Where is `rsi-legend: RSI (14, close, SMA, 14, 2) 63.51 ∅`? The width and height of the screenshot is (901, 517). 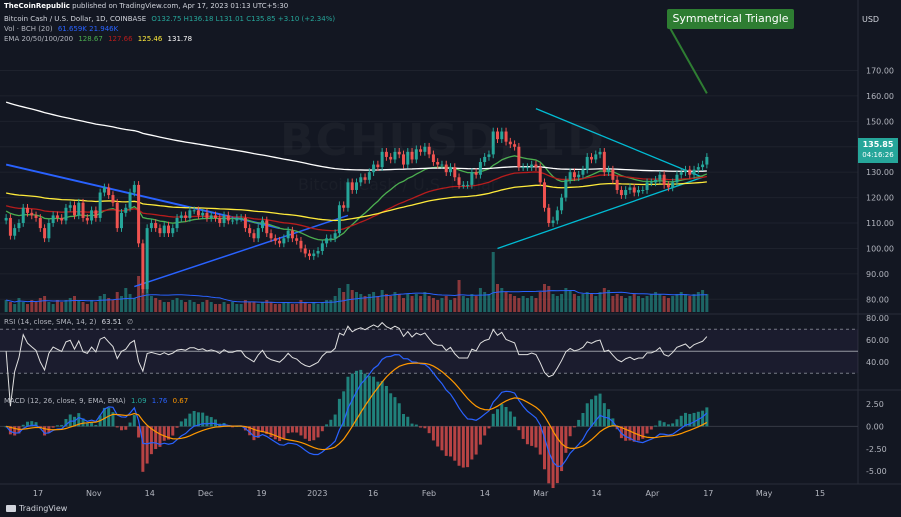 rsi-legend: RSI (14, close, SMA, 14, 2) 63.51 ∅ is located at coordinates (70, 322).